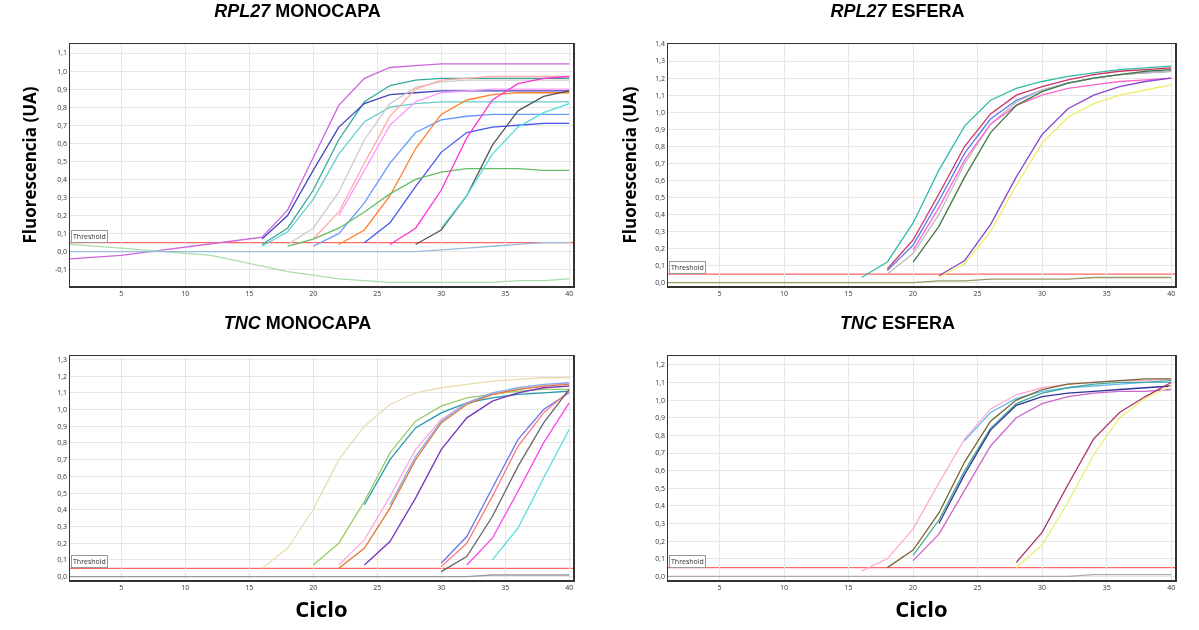  I want to click on chart-title: RPL27 MONOCAPA, so click(297, 11).